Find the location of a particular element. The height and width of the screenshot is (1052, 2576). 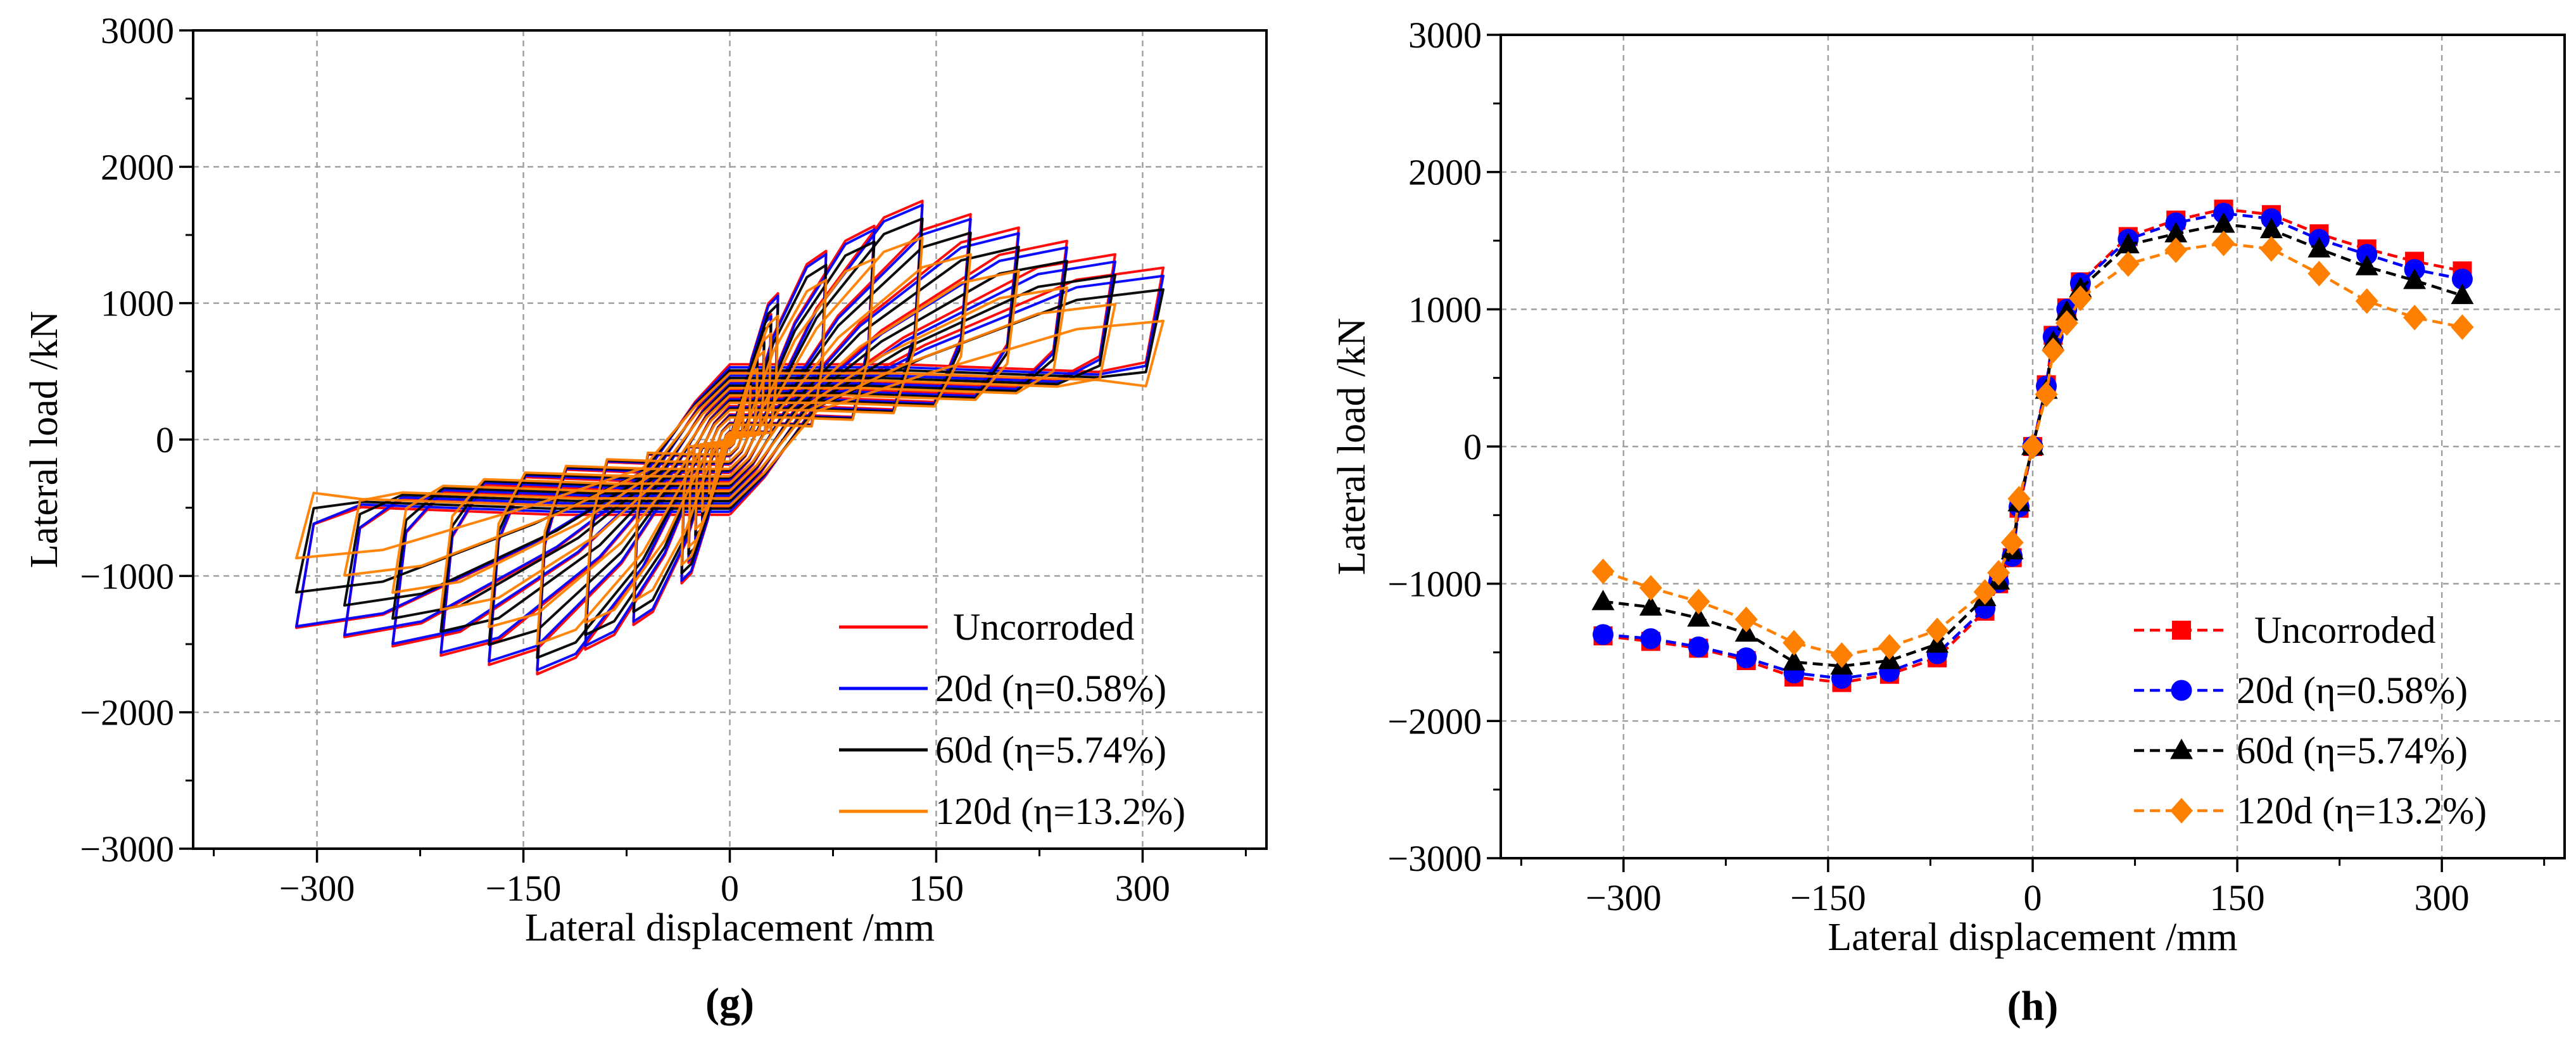

legend-label: 20d (η=0.58%) is located at coordinates (1050, 688).